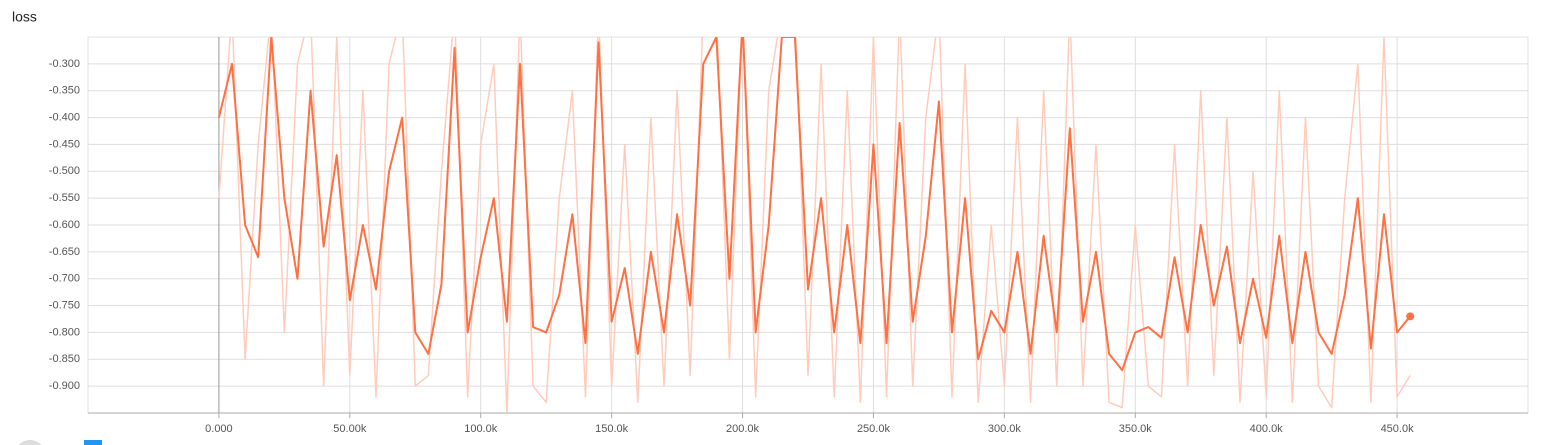 This screenshot has width=1541, height=445. Describe the element at coordinates (64, 225) in the screenshot. I see `y-tick-label: -0.600` at that location.